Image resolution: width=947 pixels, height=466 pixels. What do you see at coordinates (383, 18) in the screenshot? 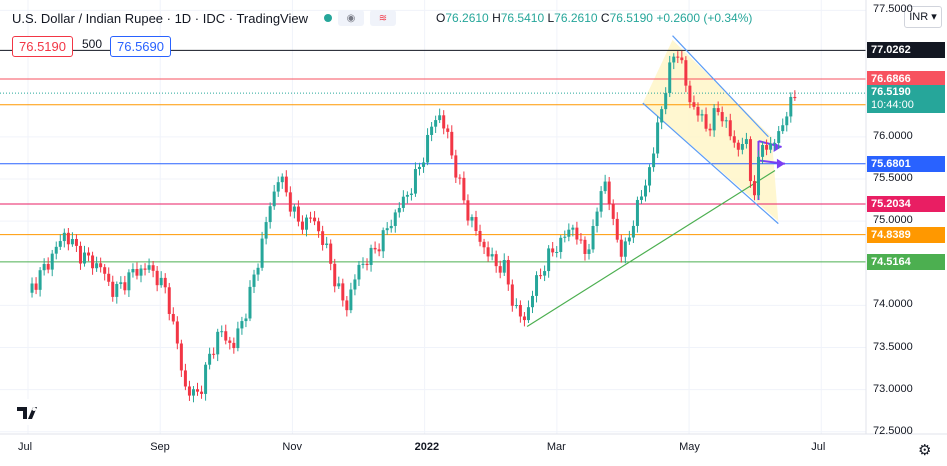
I see `bars-icon: ≋` at bounding box center [383, 18].